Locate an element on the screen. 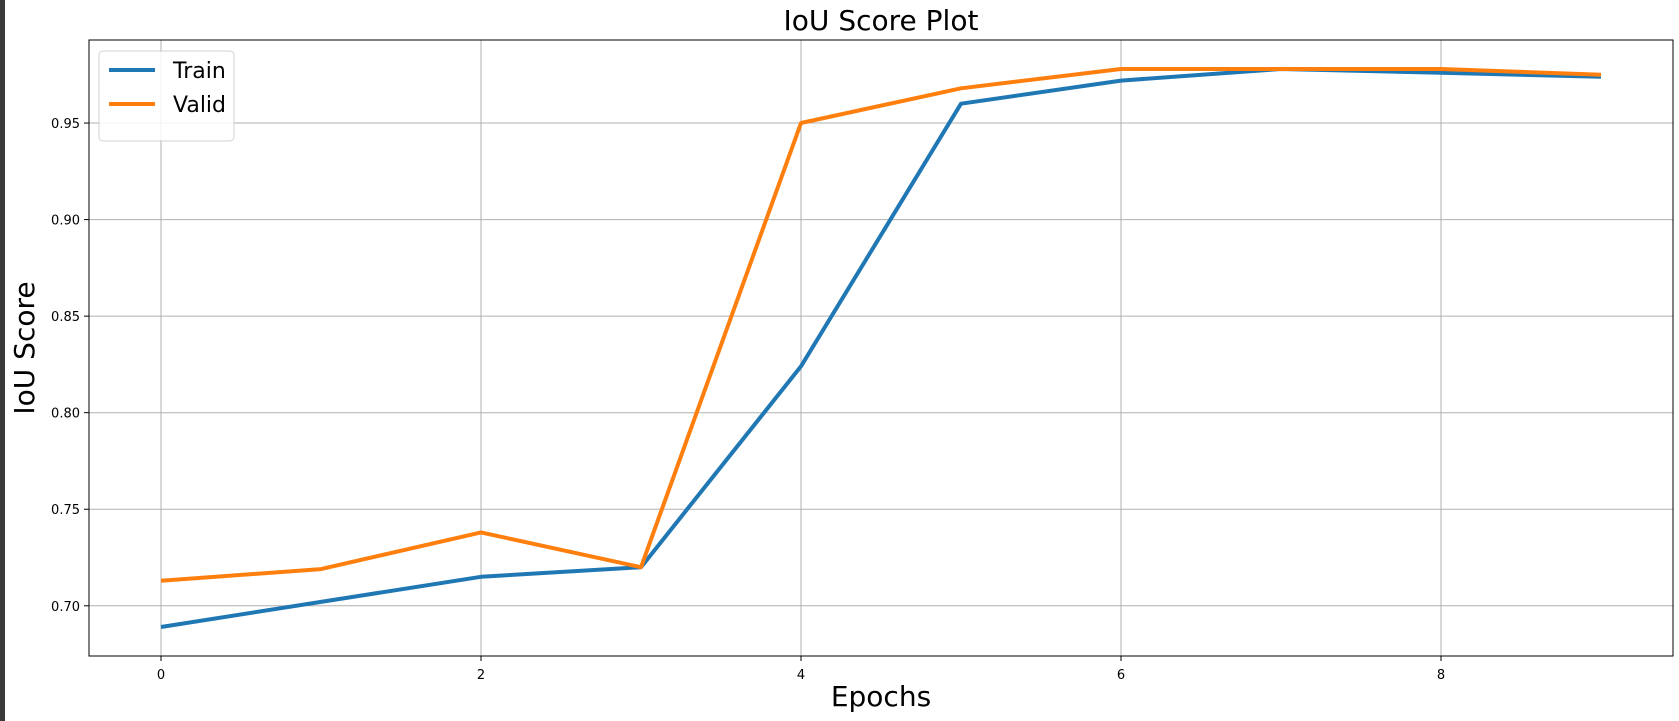  x-axis-title: Epochs is located at coordinates (881, 696).